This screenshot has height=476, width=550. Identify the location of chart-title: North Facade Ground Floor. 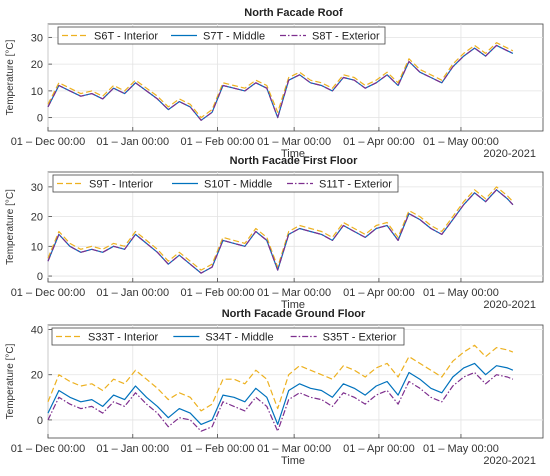
(294, 314).